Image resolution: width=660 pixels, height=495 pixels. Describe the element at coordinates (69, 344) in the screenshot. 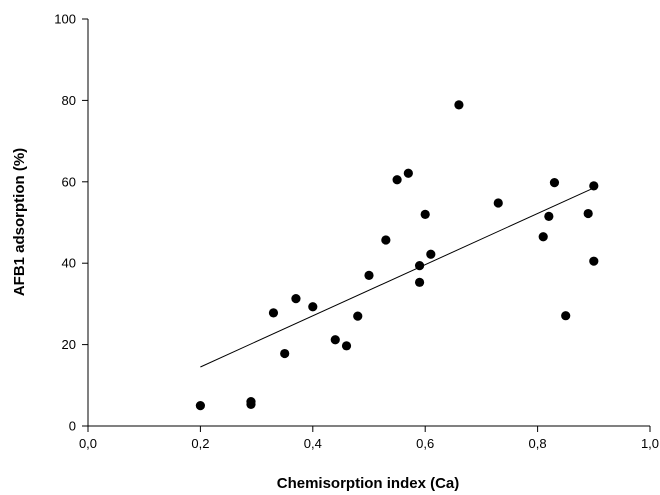

I see `y-tick-label: 20` at that location.